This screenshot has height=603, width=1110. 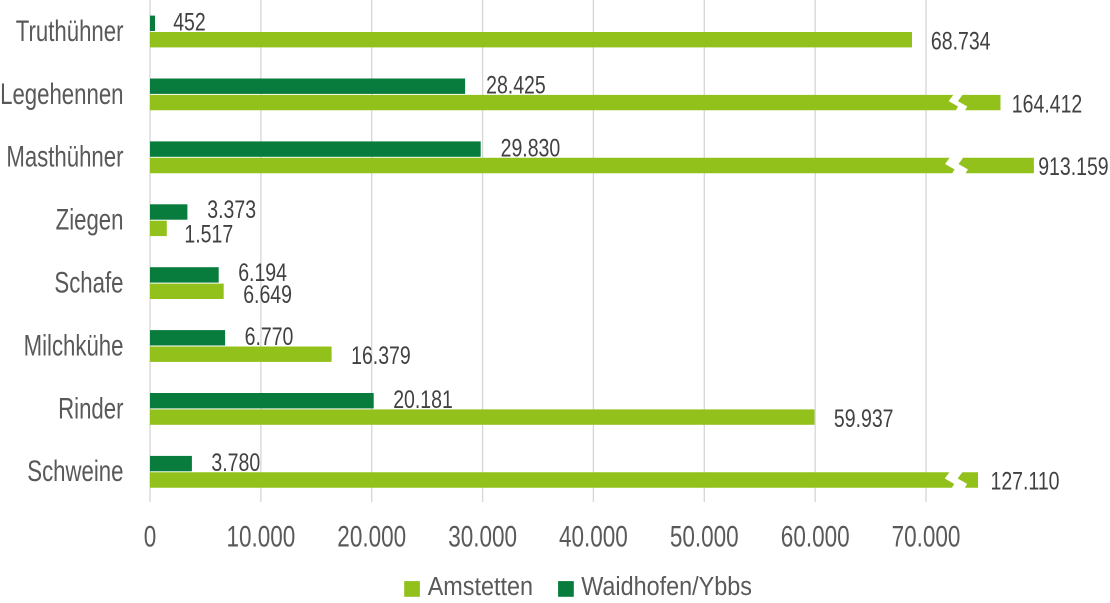 What do you see at coordinates (91, 408) in the screenshot?
I see `svg-text: Rinder` at bounding box center [91, 408].